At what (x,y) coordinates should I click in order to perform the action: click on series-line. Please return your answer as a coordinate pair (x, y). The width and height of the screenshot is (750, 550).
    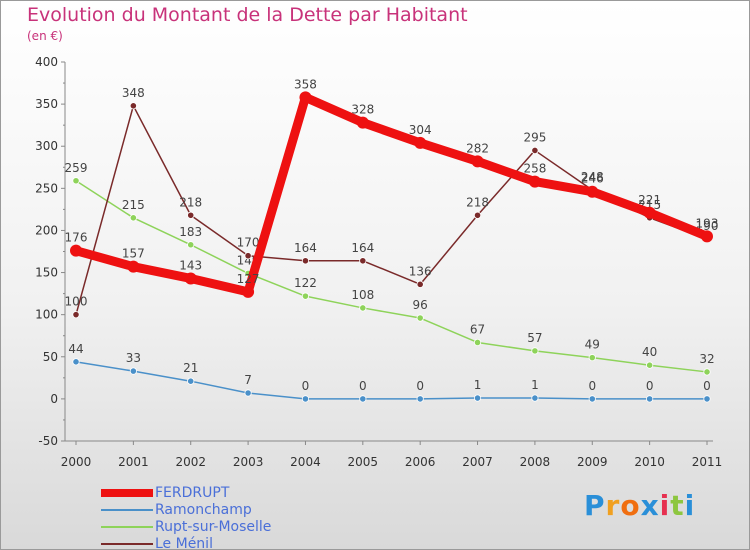
    Looking at the image, I should click on (391, 380).